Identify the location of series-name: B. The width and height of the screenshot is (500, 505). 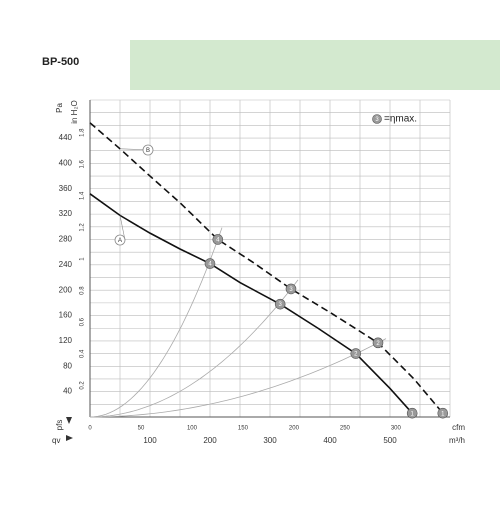
(148, 151).